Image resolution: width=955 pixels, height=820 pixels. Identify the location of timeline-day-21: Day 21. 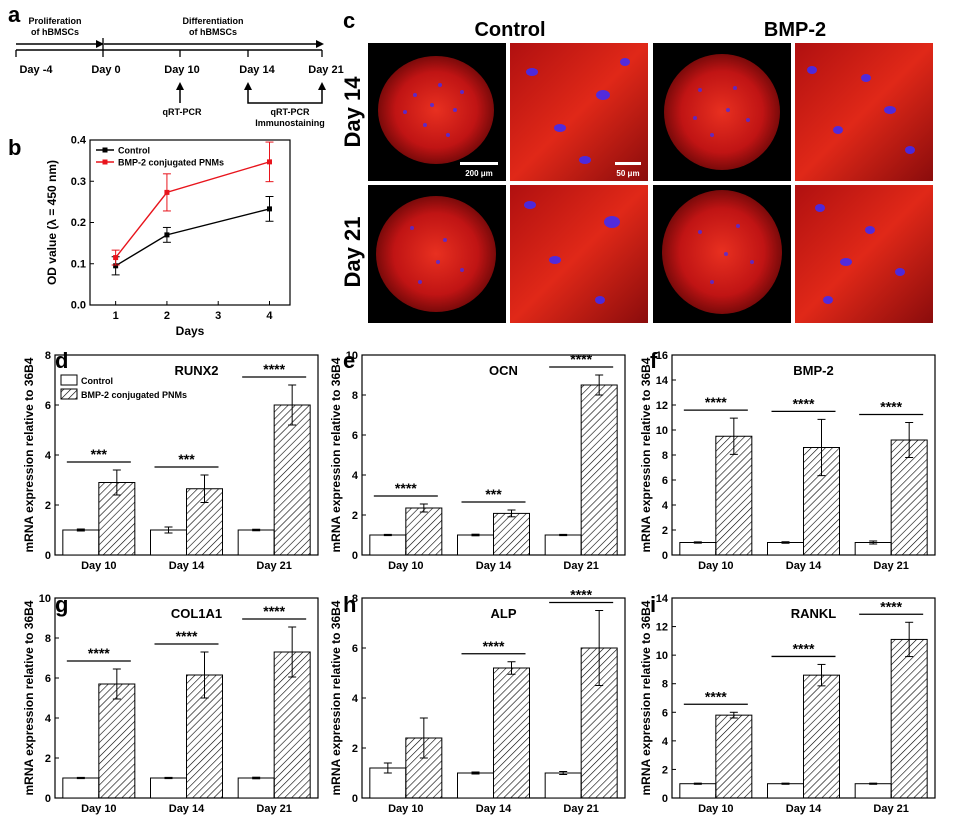
(325, 70).